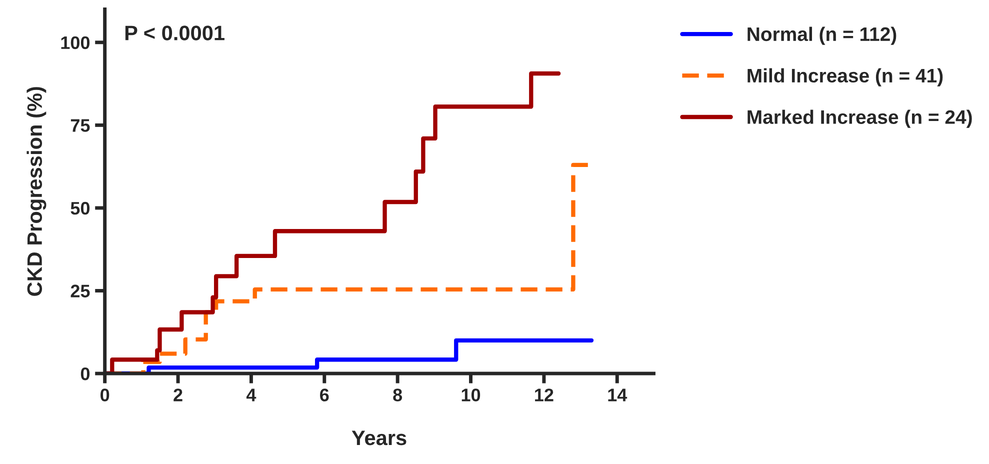  I want to click on x-tick-label: 6, so click(324, 395).